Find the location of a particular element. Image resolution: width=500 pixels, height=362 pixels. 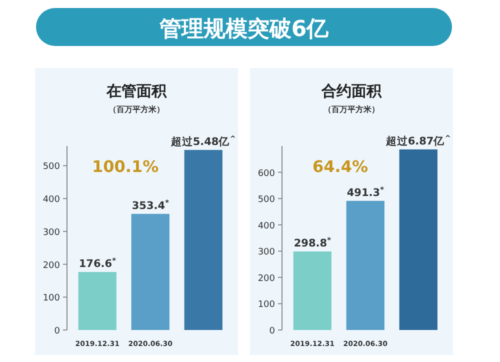

chart-title: 在管面积 is located at coordinates (137, 91).